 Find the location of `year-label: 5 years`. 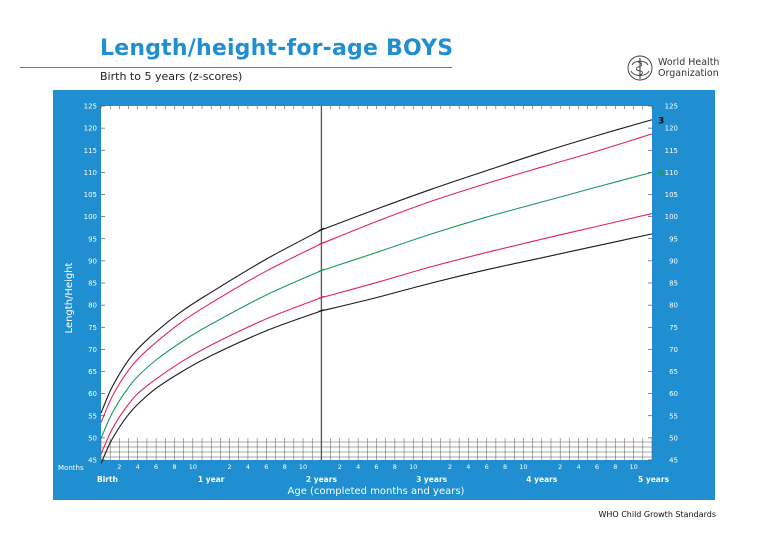

year-label: 5 years is located at coordinates (654, 479).